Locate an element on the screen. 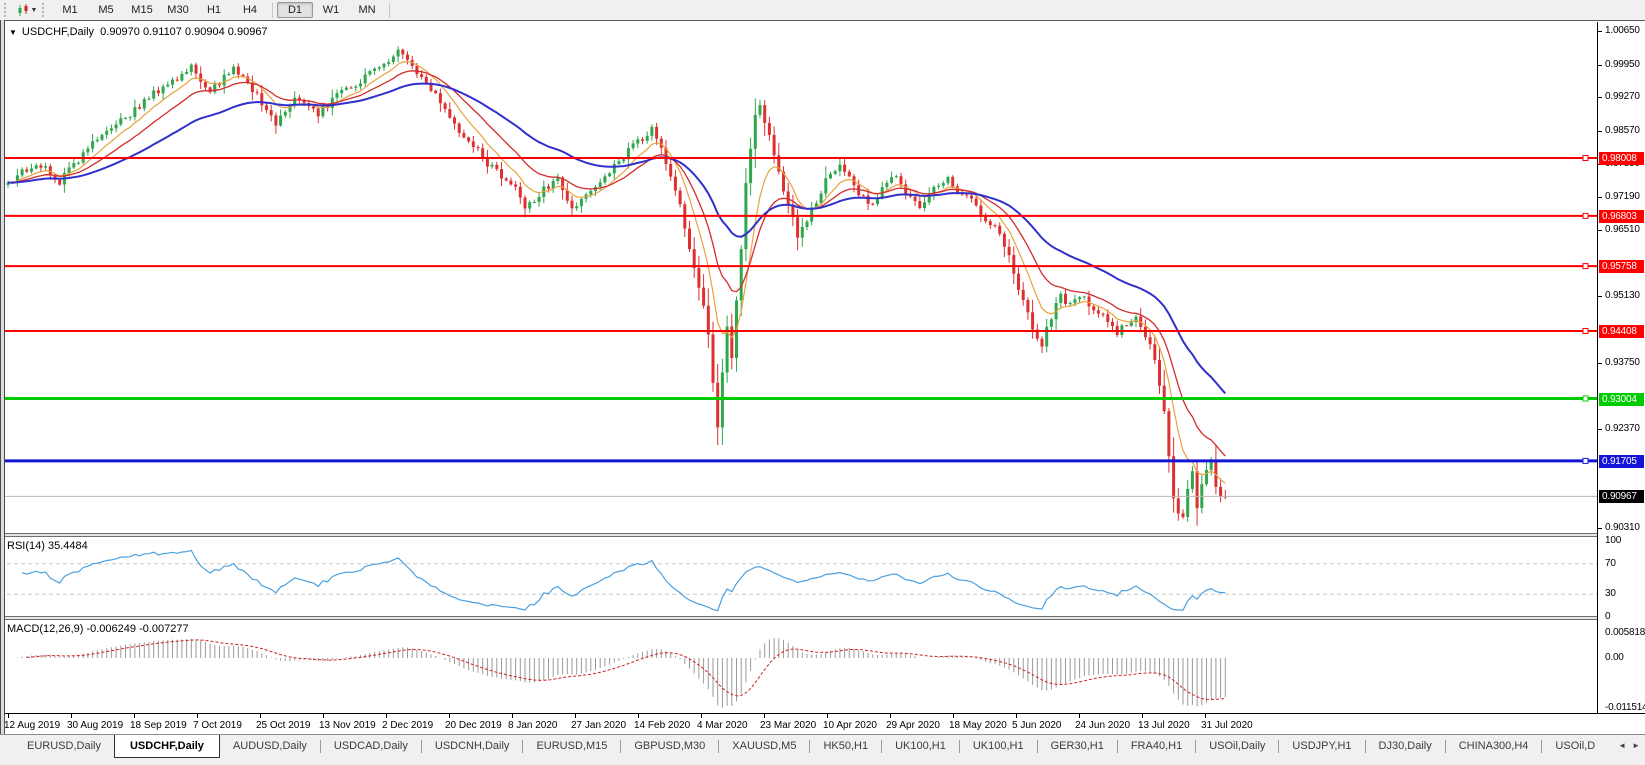  rsi-canvas is located at coordinates (798, 576).